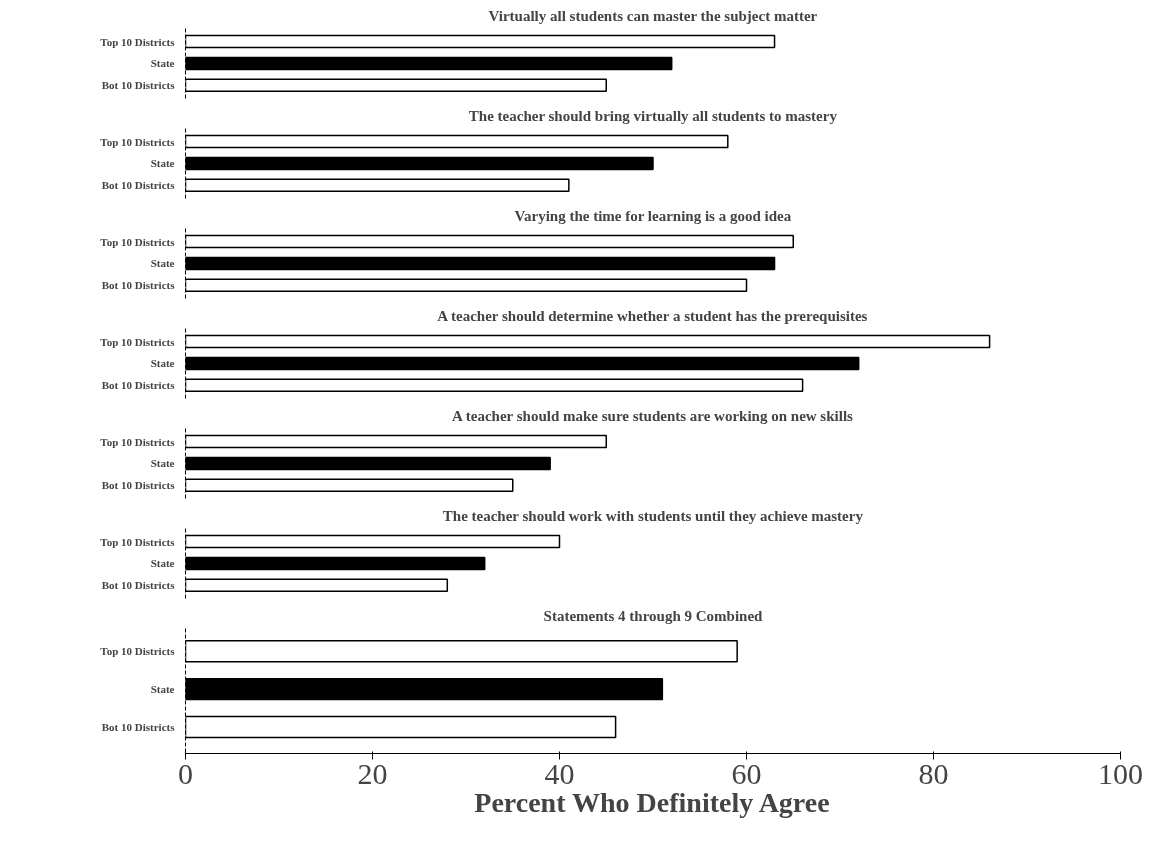 The width and height of the screenshot is (1166, 851). What do you see at coordinates (372, 773) in the screenshot?
I see `x-tick-label: 20` at bounding box center [372, 773].